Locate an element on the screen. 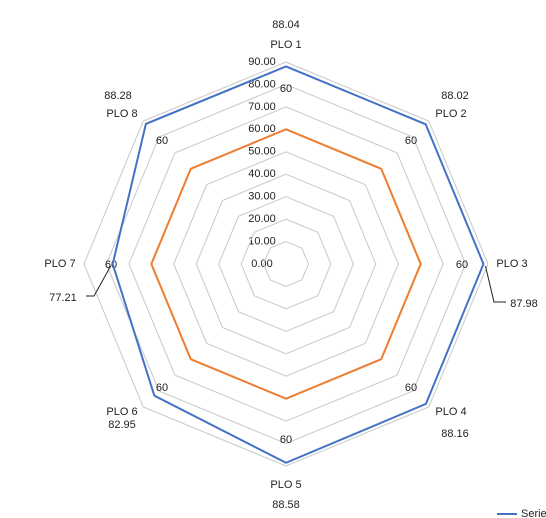  category-label: PLO 4 is located at coordinates (450, 412).